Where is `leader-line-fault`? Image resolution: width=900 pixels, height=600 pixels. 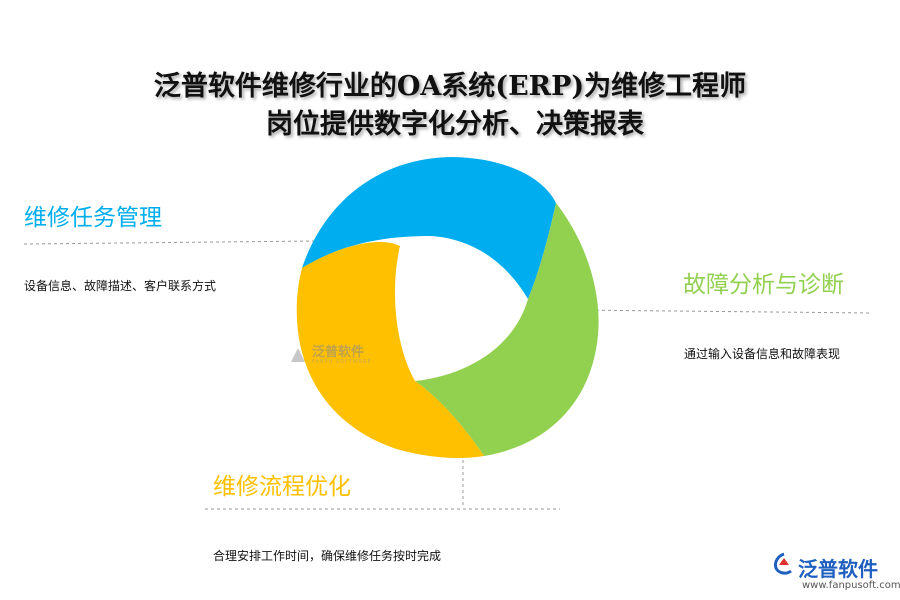 leader-line-fault is located at coordinates (722, 311).